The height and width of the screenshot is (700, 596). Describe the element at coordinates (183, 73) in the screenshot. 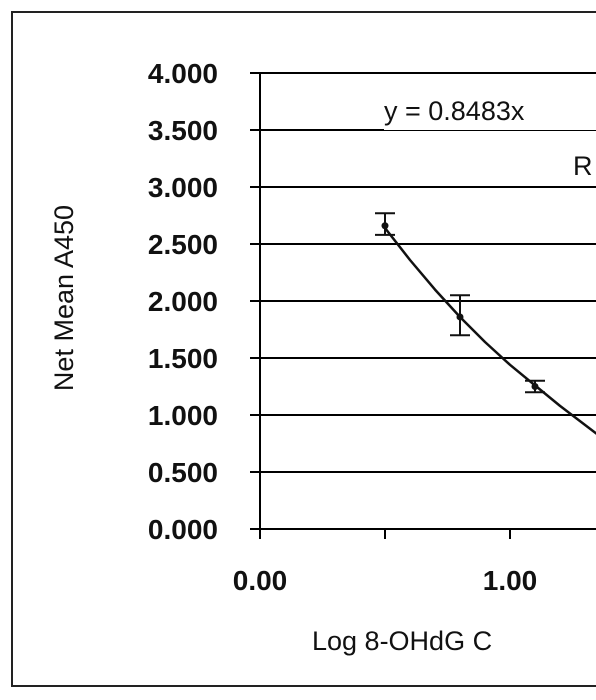

I see `y-tick-label: 4.000` at that location.